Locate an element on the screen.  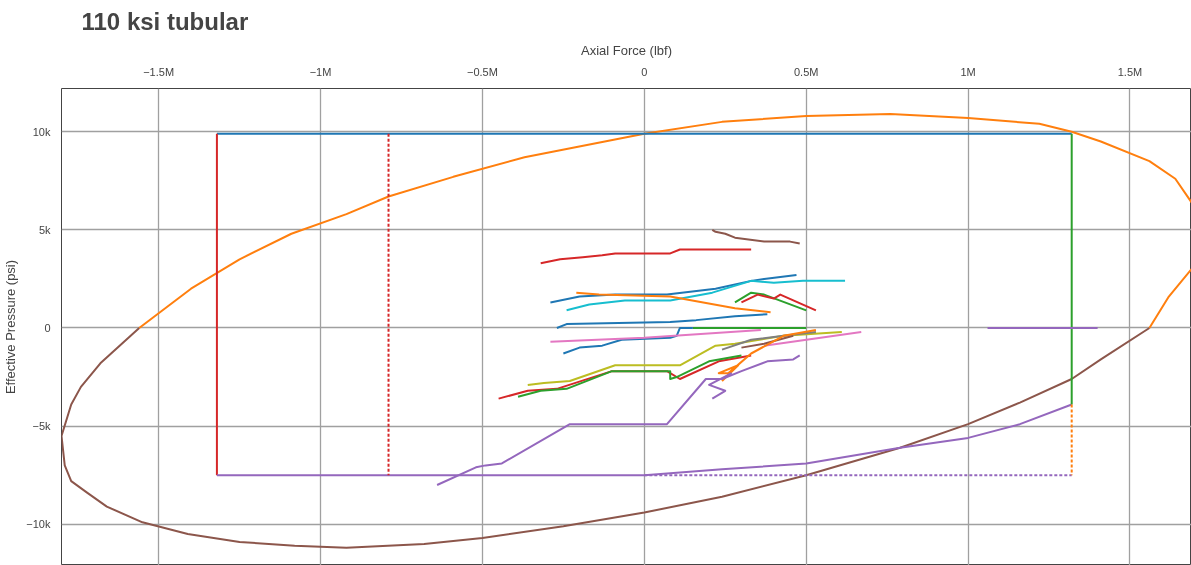
y-tick-label: −10k is located at coordinates (38, 524).